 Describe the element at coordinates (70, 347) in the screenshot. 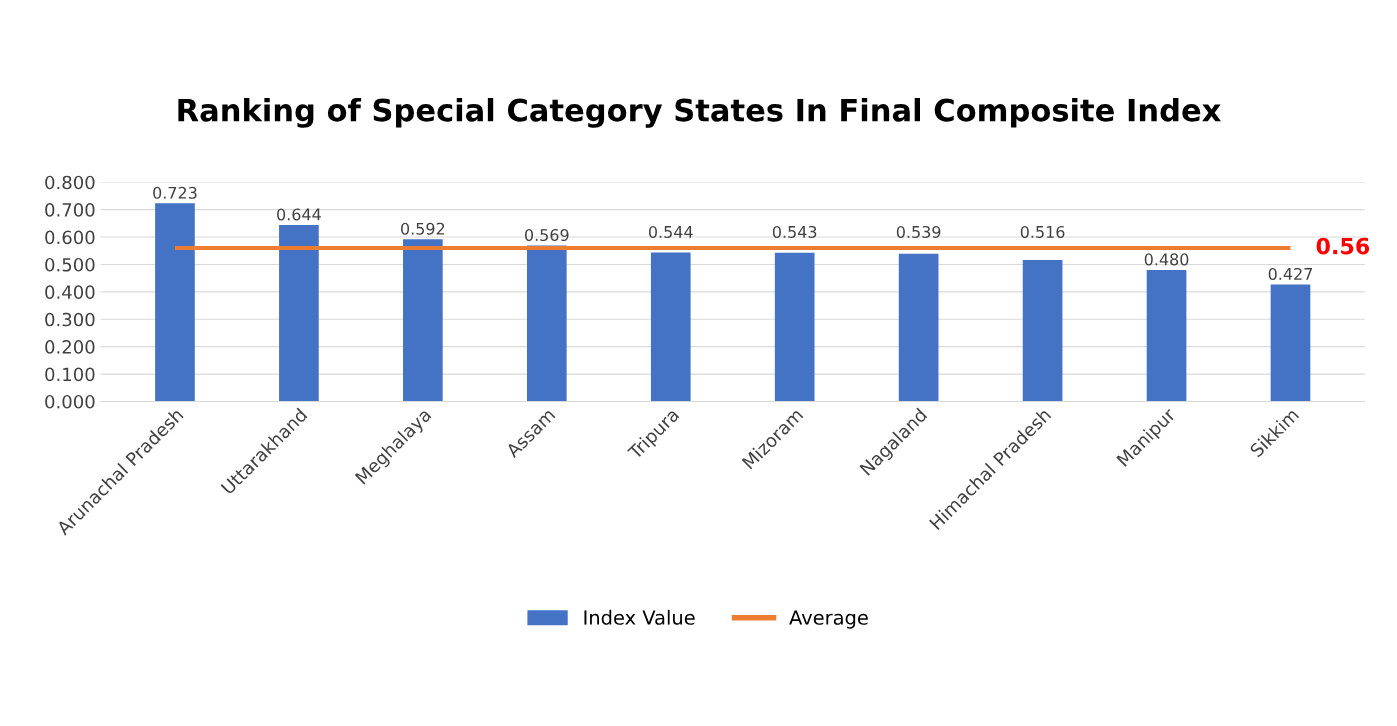

I see `y-tick-label: 0.200` at that location.